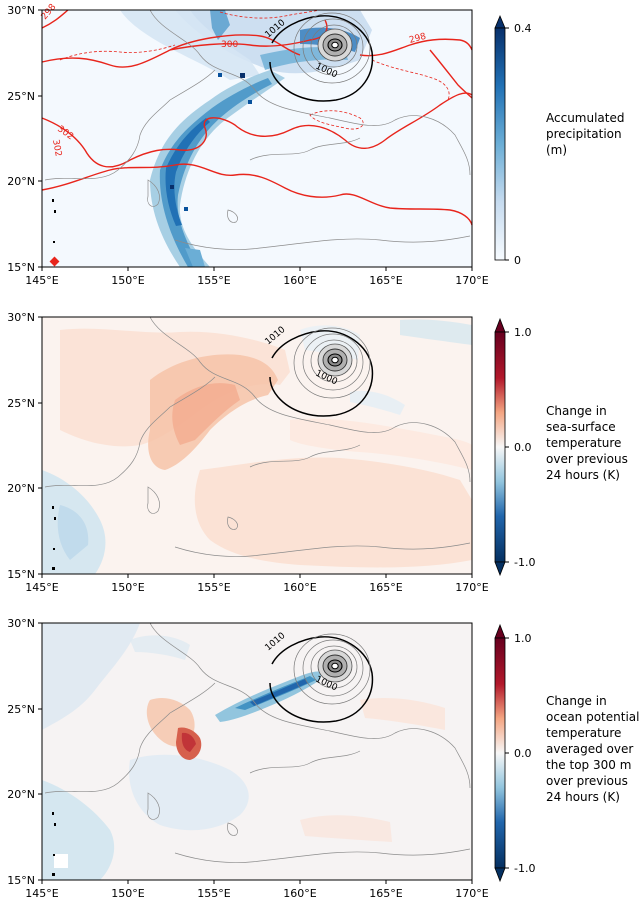 The image size is (639, 907). Describe the element at coordinates (523, 28) in the screenshot. I see `colorbar-max-label: 0.4` at that location.